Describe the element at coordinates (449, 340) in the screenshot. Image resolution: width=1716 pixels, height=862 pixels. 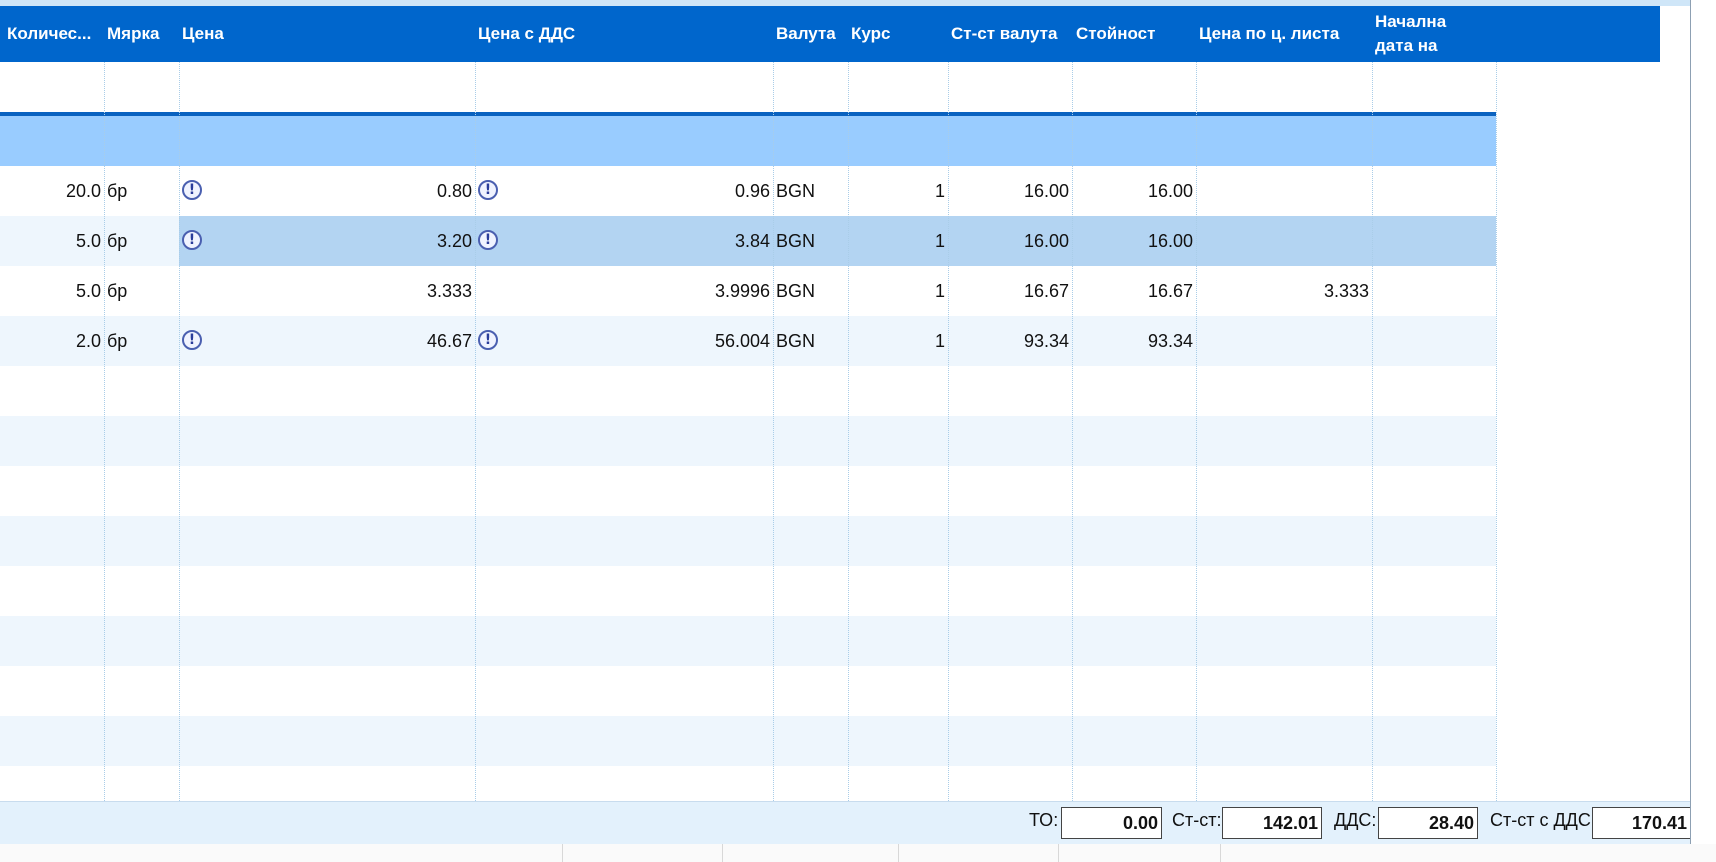
I see `price-cell: 46.67` at that location.